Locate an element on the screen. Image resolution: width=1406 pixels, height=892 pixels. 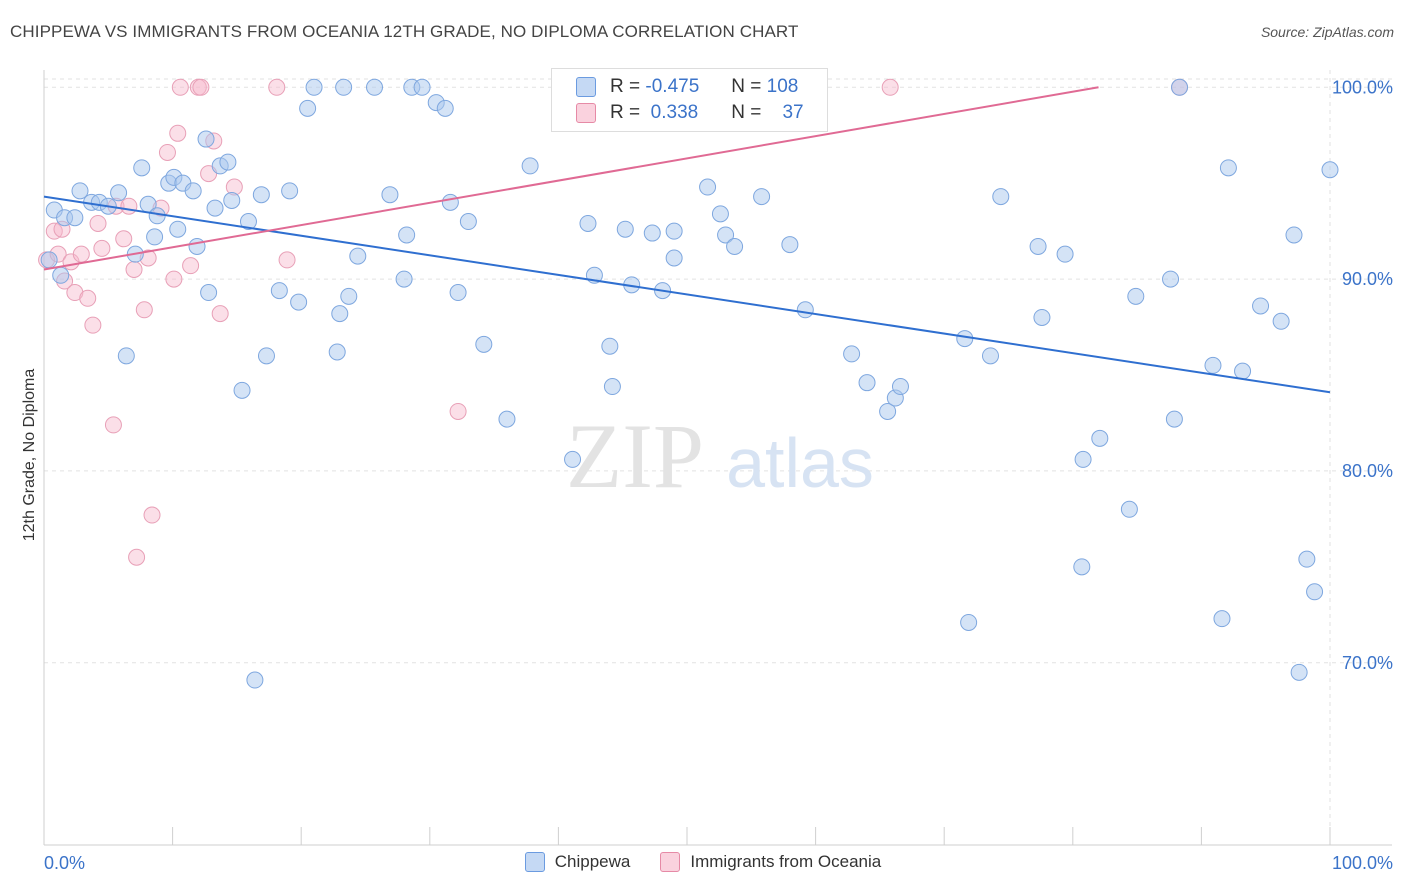
y-tick-label: 100.0% is located at coordinates (1362, 87).